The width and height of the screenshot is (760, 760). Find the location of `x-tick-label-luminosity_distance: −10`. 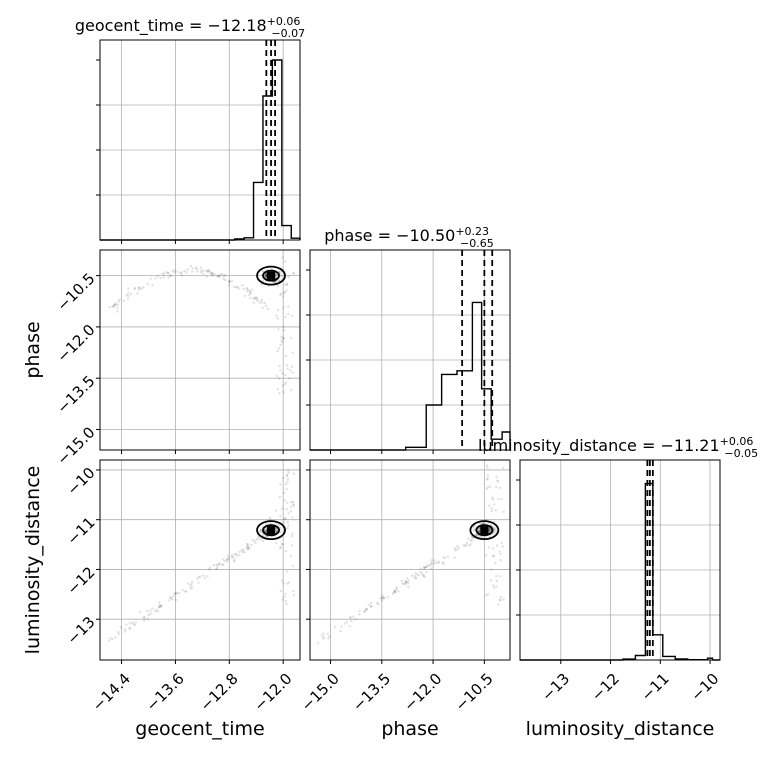

x-tick-label-luminosity_distance: −10 is located at coordinates (704, 687).